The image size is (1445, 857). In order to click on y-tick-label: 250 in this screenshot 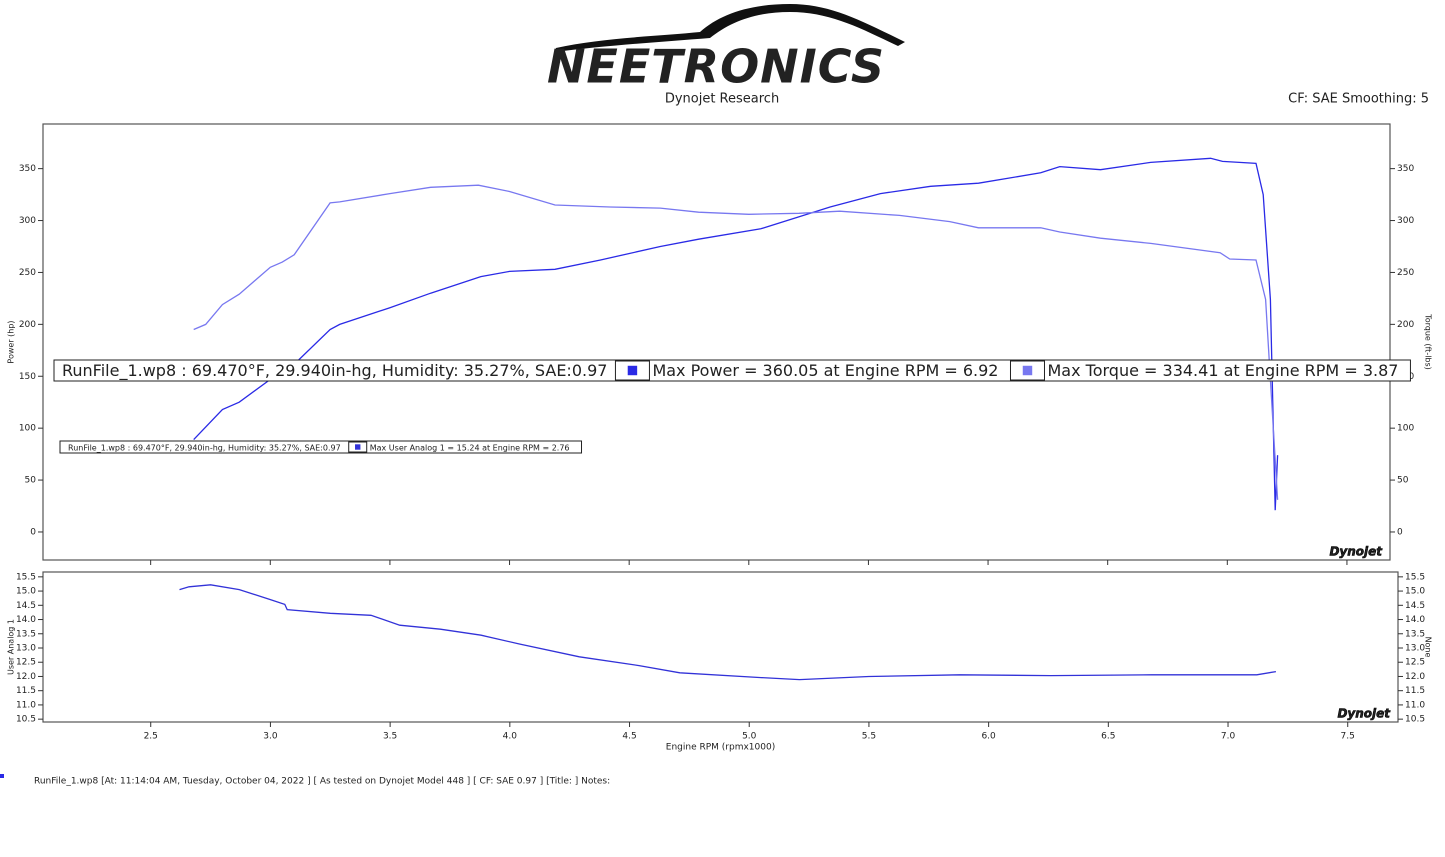, I will do `click(27, 273)`.